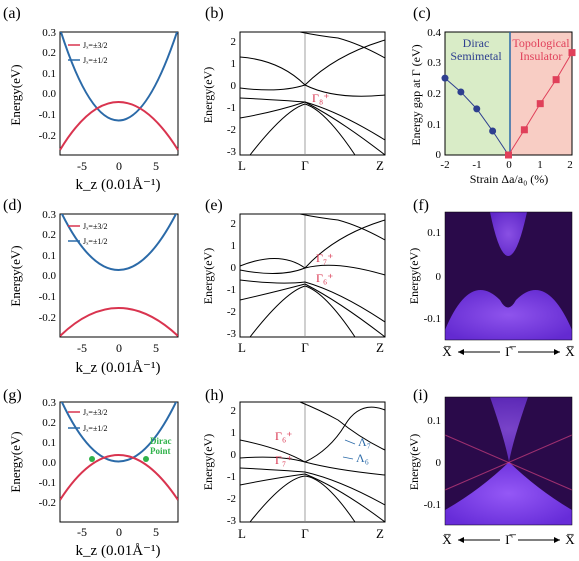 This screenshot has height=561, width=579. What do you see at coordinates (380, 533) in the screenshot?
I see `xtick-h-3: Z` at bounding box center [380, 533].